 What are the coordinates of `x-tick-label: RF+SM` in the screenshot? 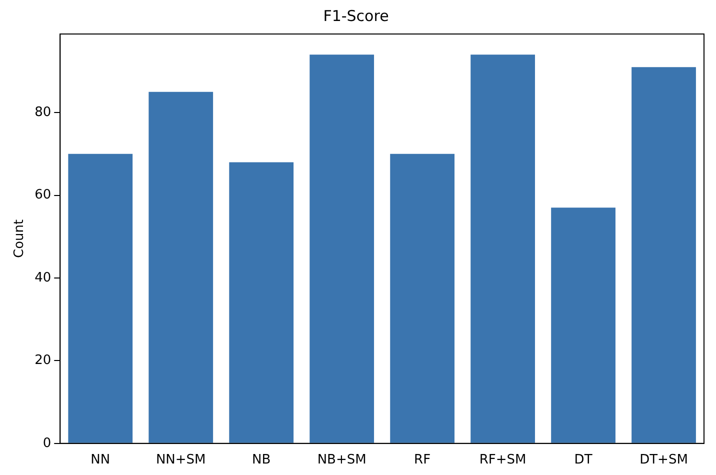 It's located at (502, 460).